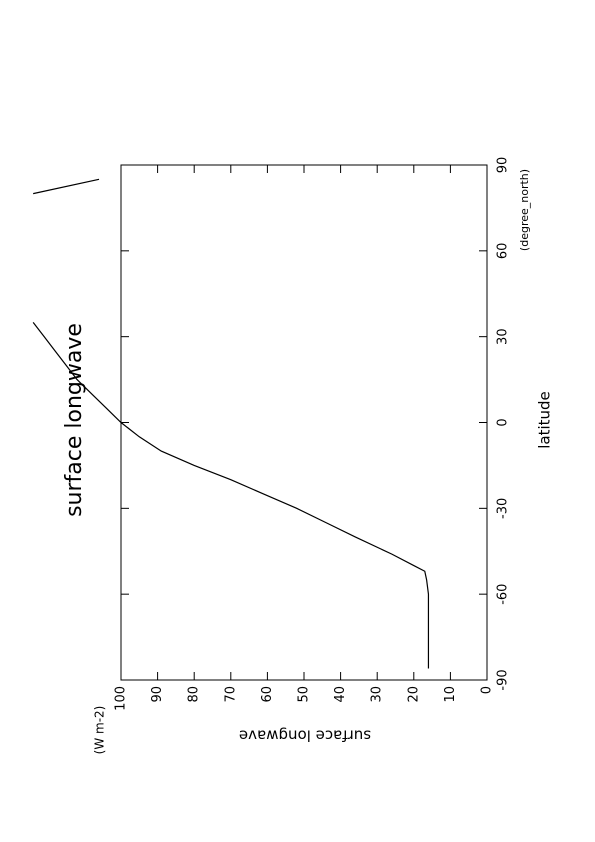 This screenshot has width=595, height=842. What do you see at coordinates (524, 210) in the screenshot?
I see `x-axis-unit: (degree_north)` at bounding box center [524, 210].